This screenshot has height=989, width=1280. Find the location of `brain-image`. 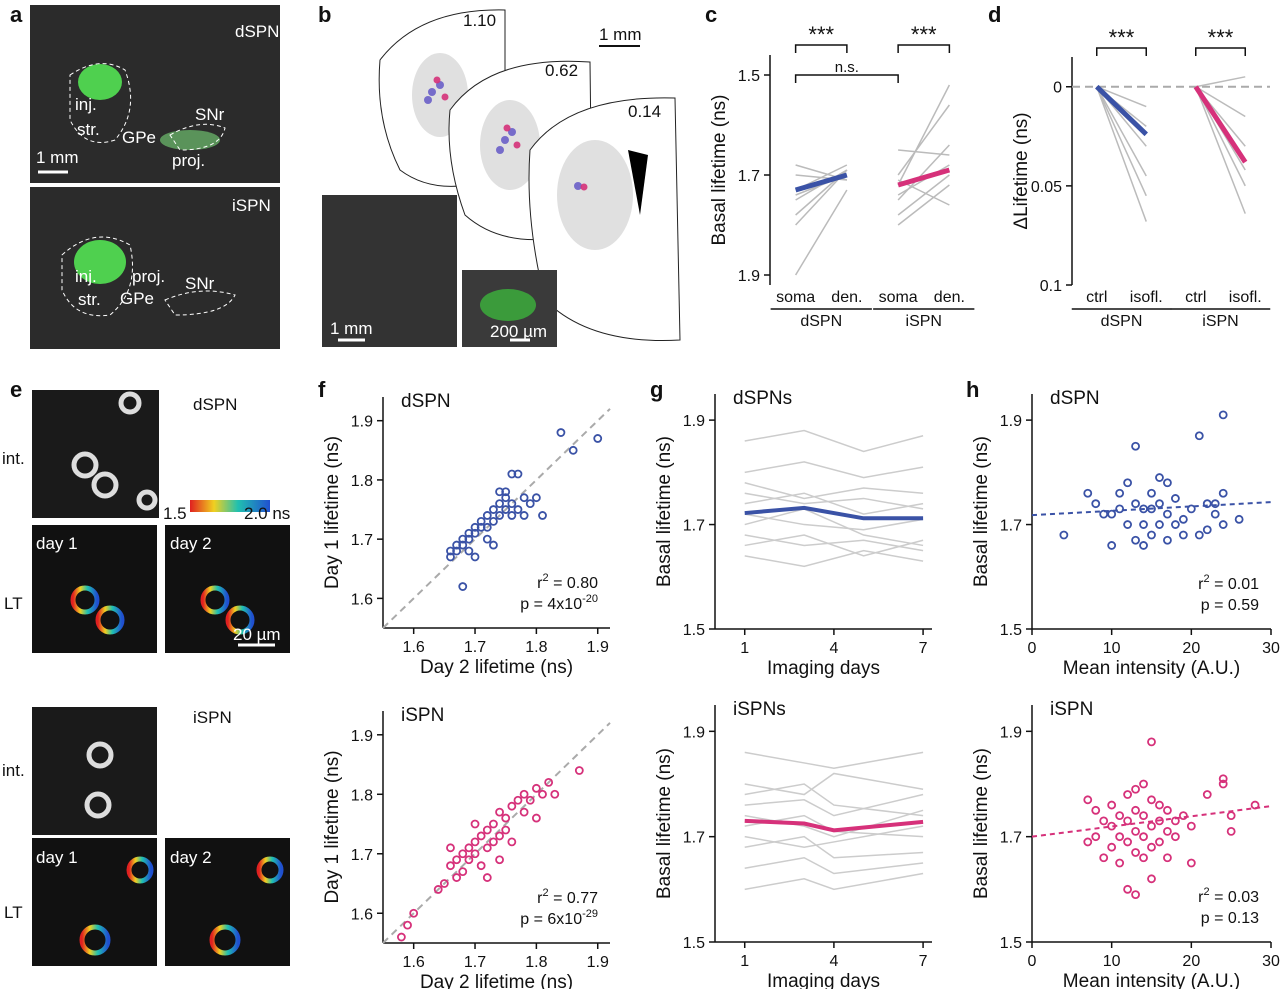

brain-image is located at coordinates (155, 268).